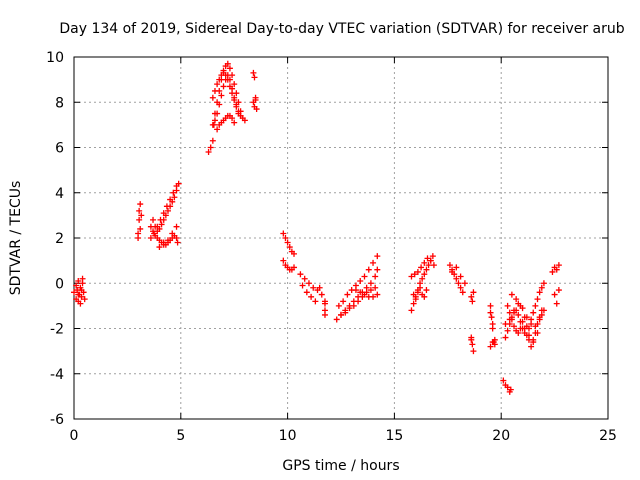  I want to click on y-tick-label: -4, so click(57, 375).